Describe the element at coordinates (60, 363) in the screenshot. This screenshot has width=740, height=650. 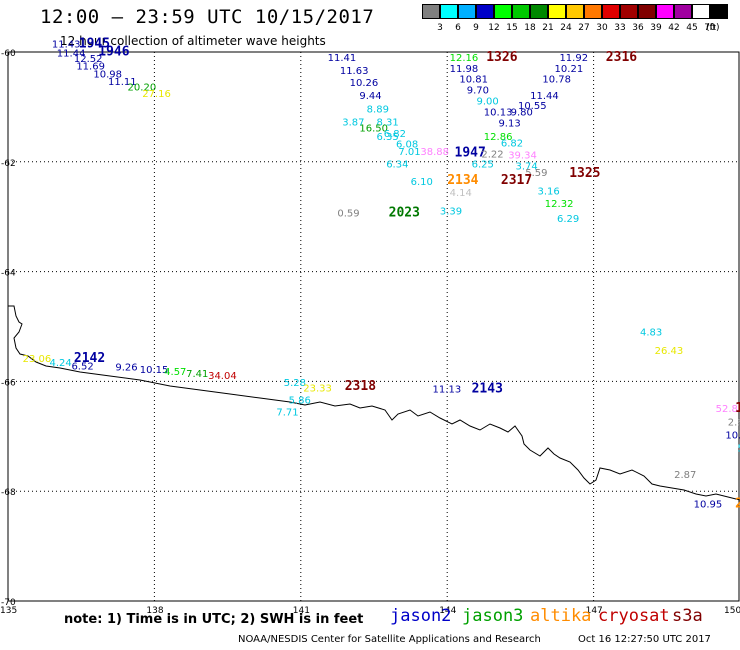
I see `wave-height-label: 4.24` at that location.